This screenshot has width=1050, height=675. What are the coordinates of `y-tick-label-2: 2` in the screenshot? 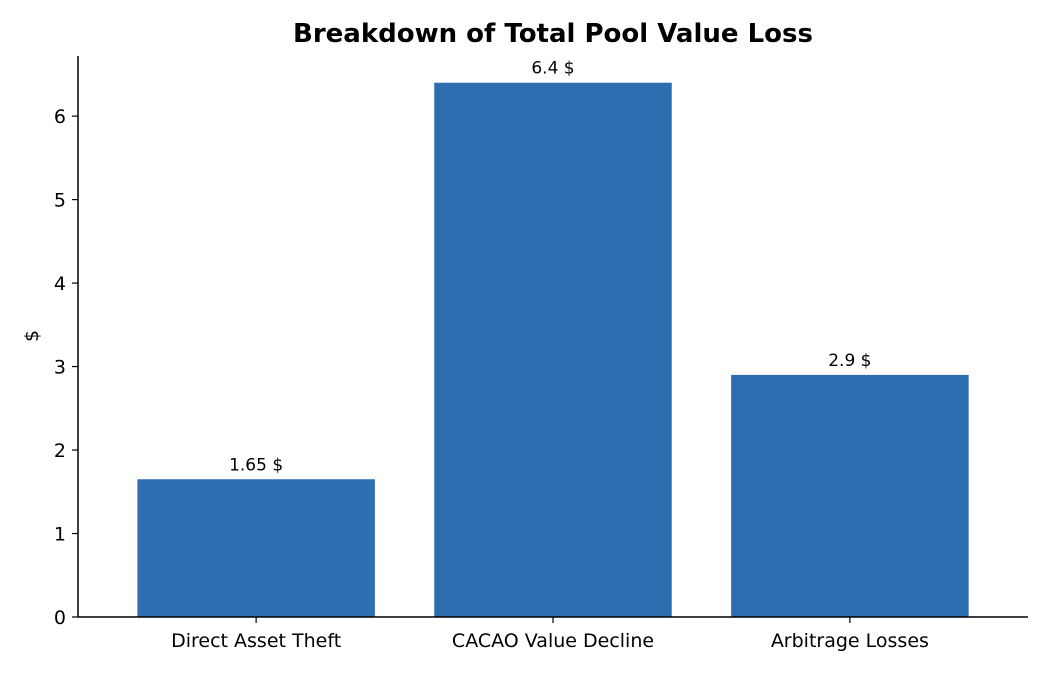 It's located at (60, 451).